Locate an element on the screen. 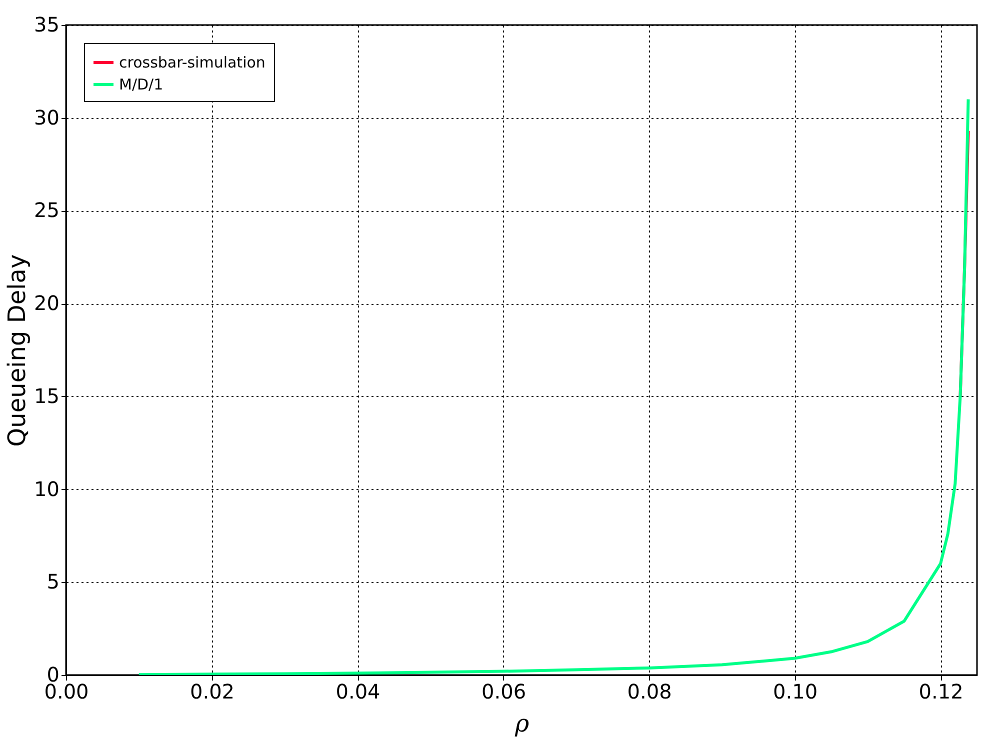 The width and height of the screenshot is (982, 741). x-axis-title: ρ is located at coordinates (522, 724).